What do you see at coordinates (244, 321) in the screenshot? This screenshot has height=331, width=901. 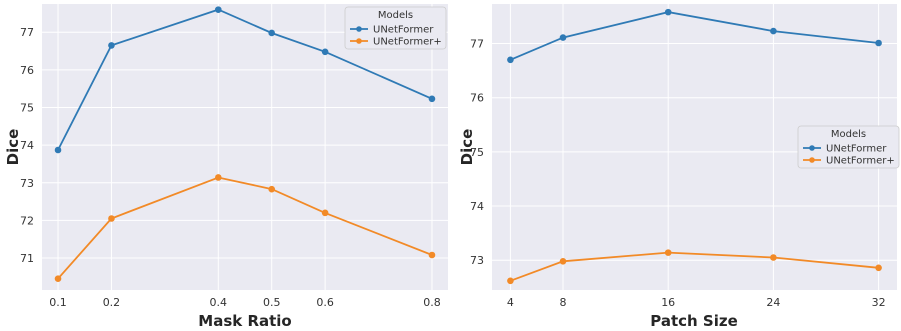 I see `x-axis-label: Mask Ratio` at bounding box center [244, 321].